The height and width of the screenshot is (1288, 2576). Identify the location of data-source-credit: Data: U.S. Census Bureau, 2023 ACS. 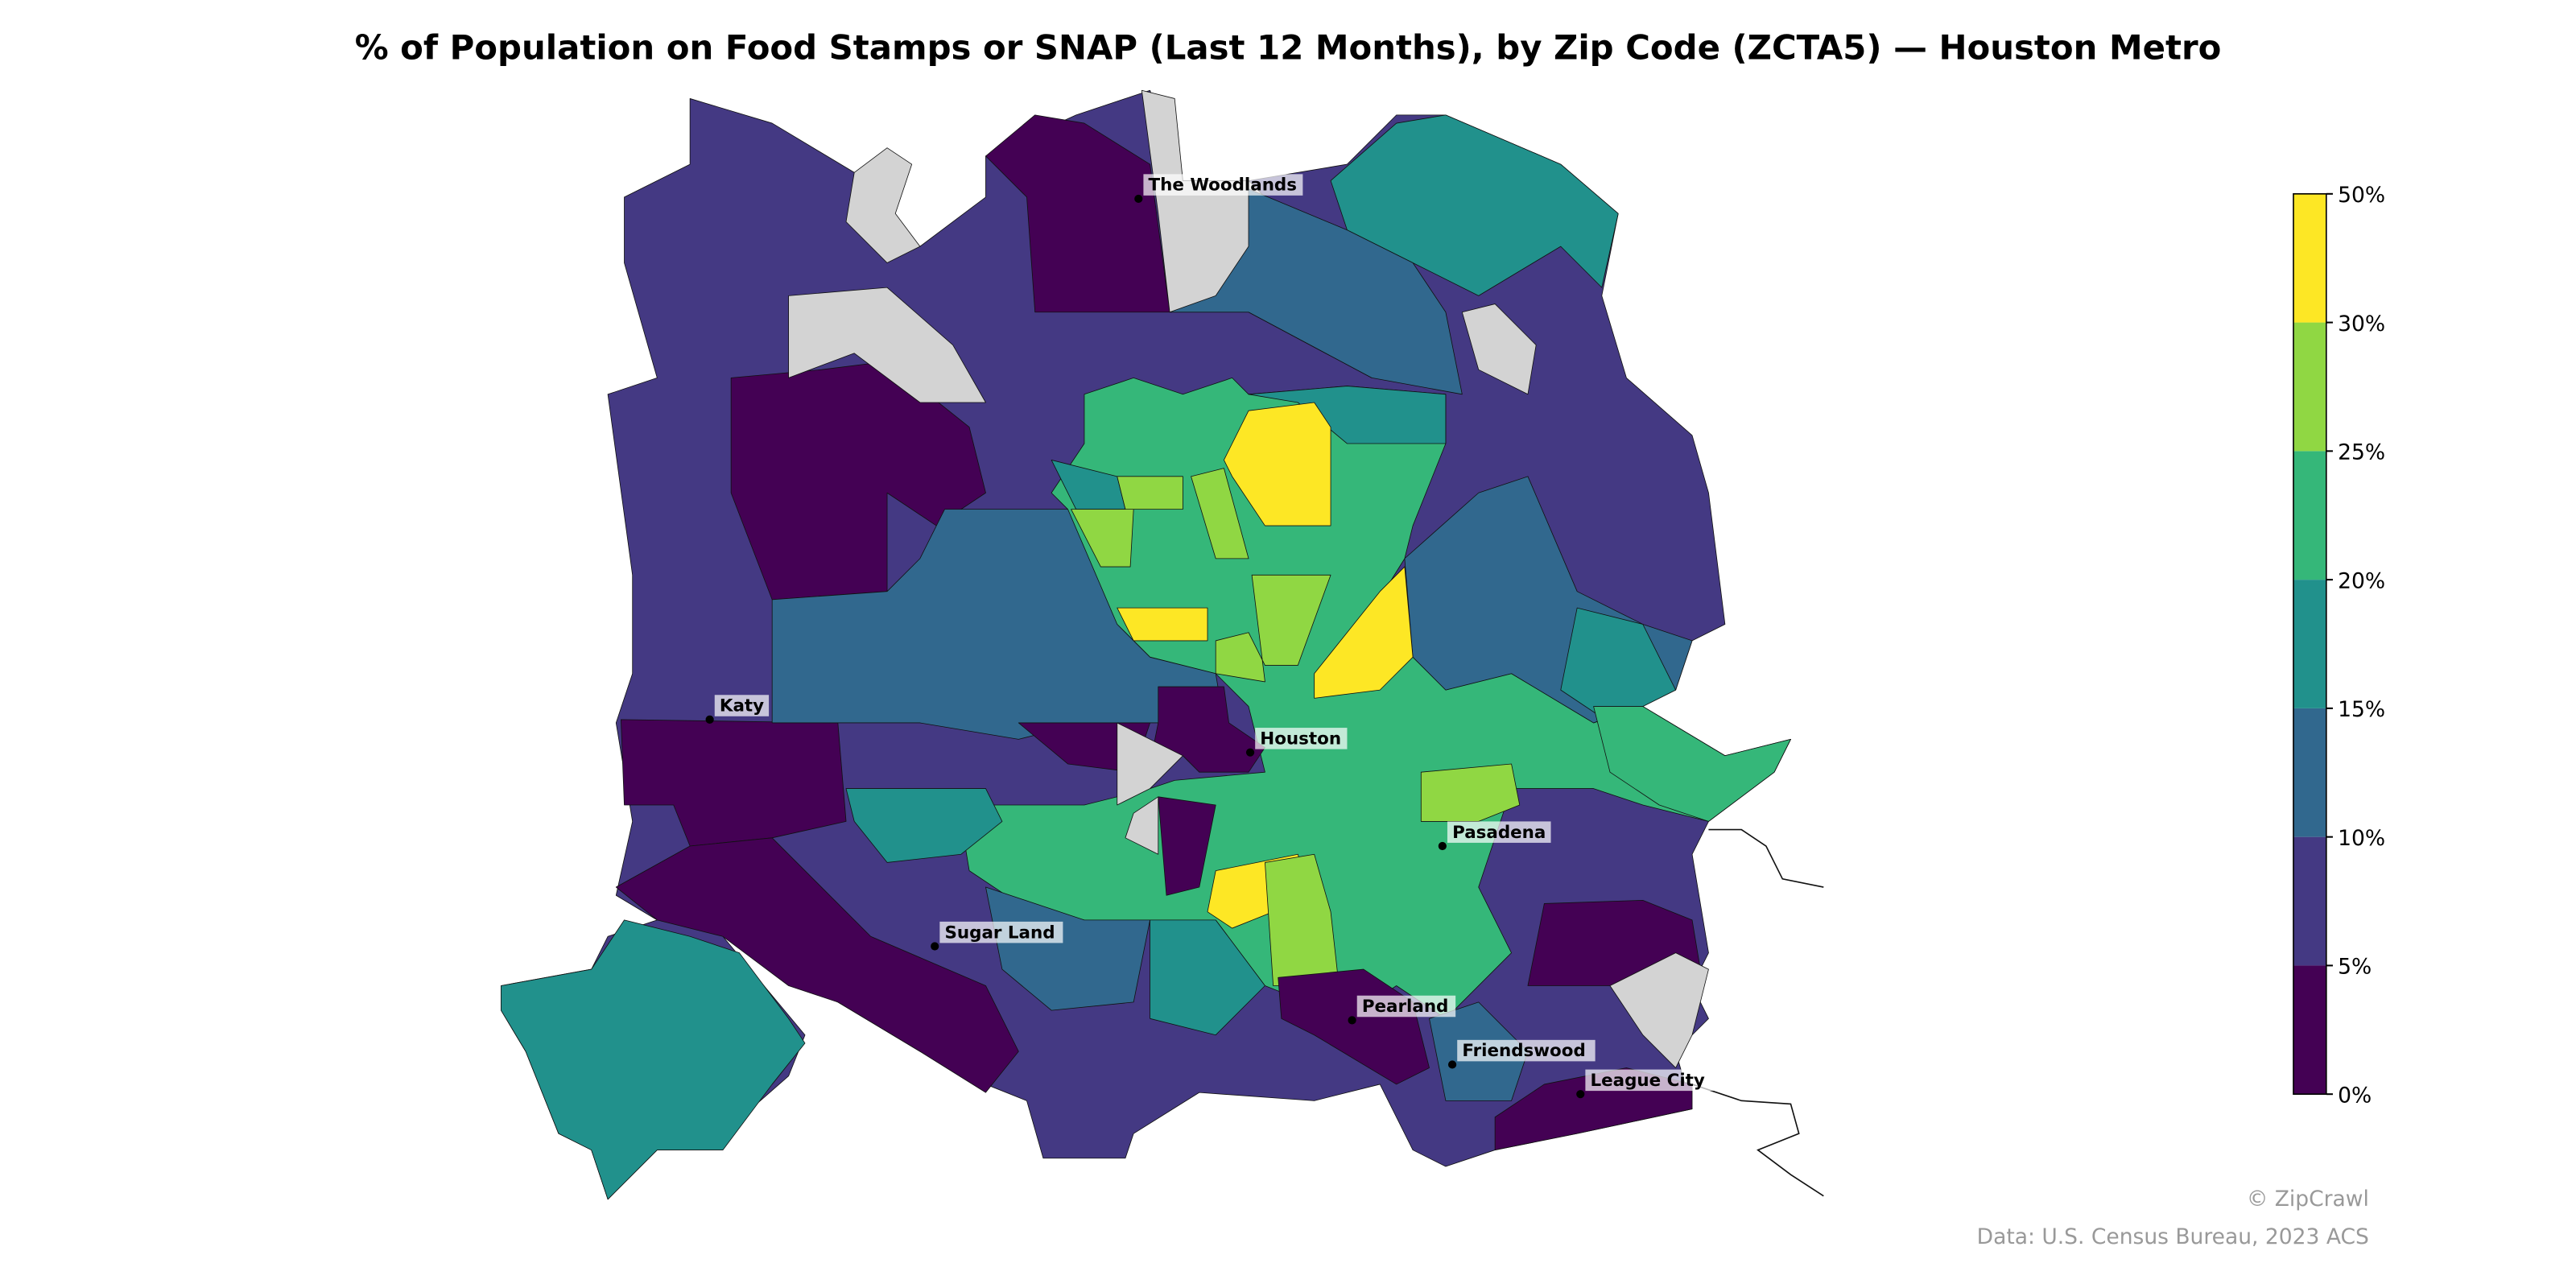
(2173, 1236).